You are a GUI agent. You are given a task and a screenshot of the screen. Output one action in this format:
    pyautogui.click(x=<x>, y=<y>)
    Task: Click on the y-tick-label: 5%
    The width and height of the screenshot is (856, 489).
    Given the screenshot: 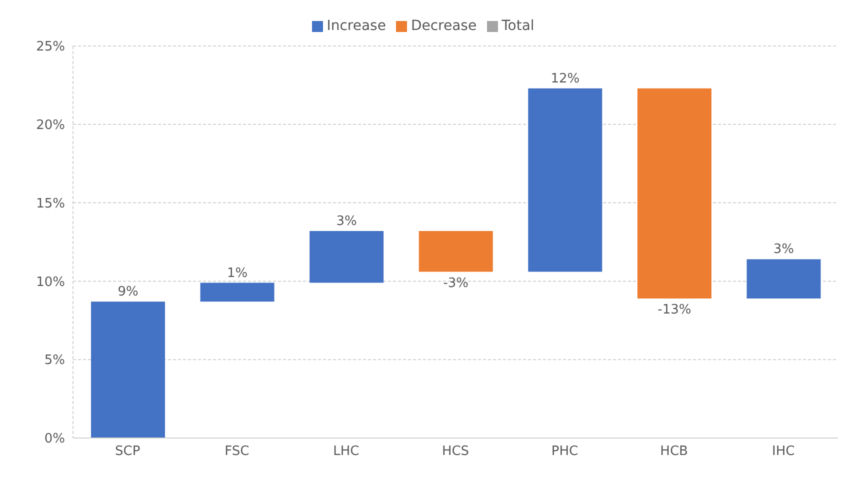 What is the action you would take?
    pyautogui.click(x=54, y=360)
    